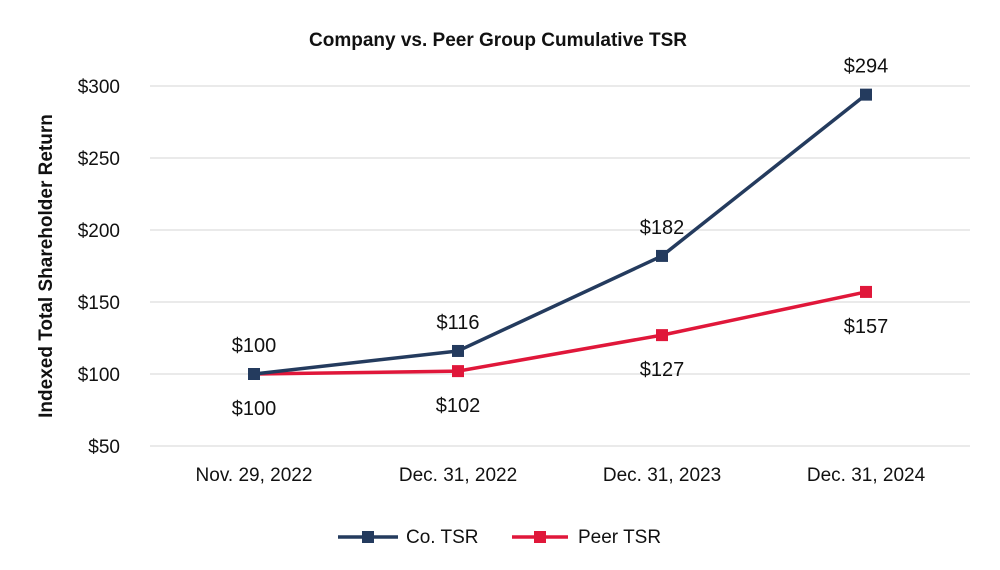  I want to click on legend-item: Co. TSR, so click(408, 537).